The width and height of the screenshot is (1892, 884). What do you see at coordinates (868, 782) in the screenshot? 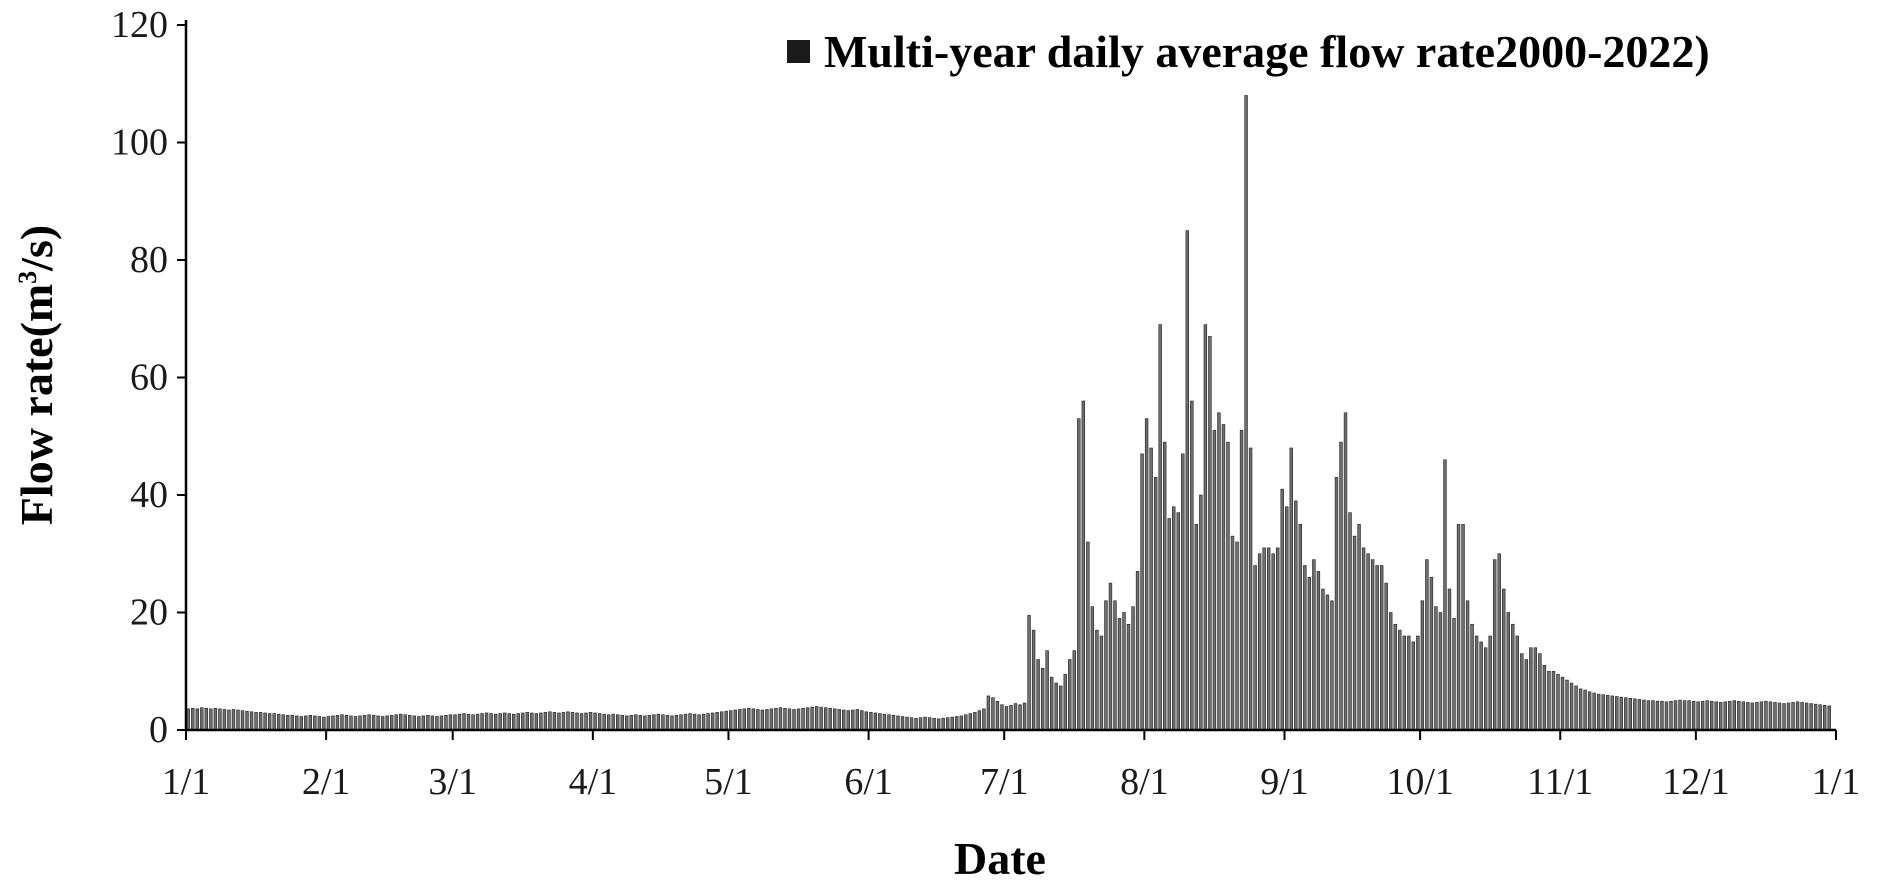
I see `x-tick-label: 6/1` at bounding box center [868, 782].